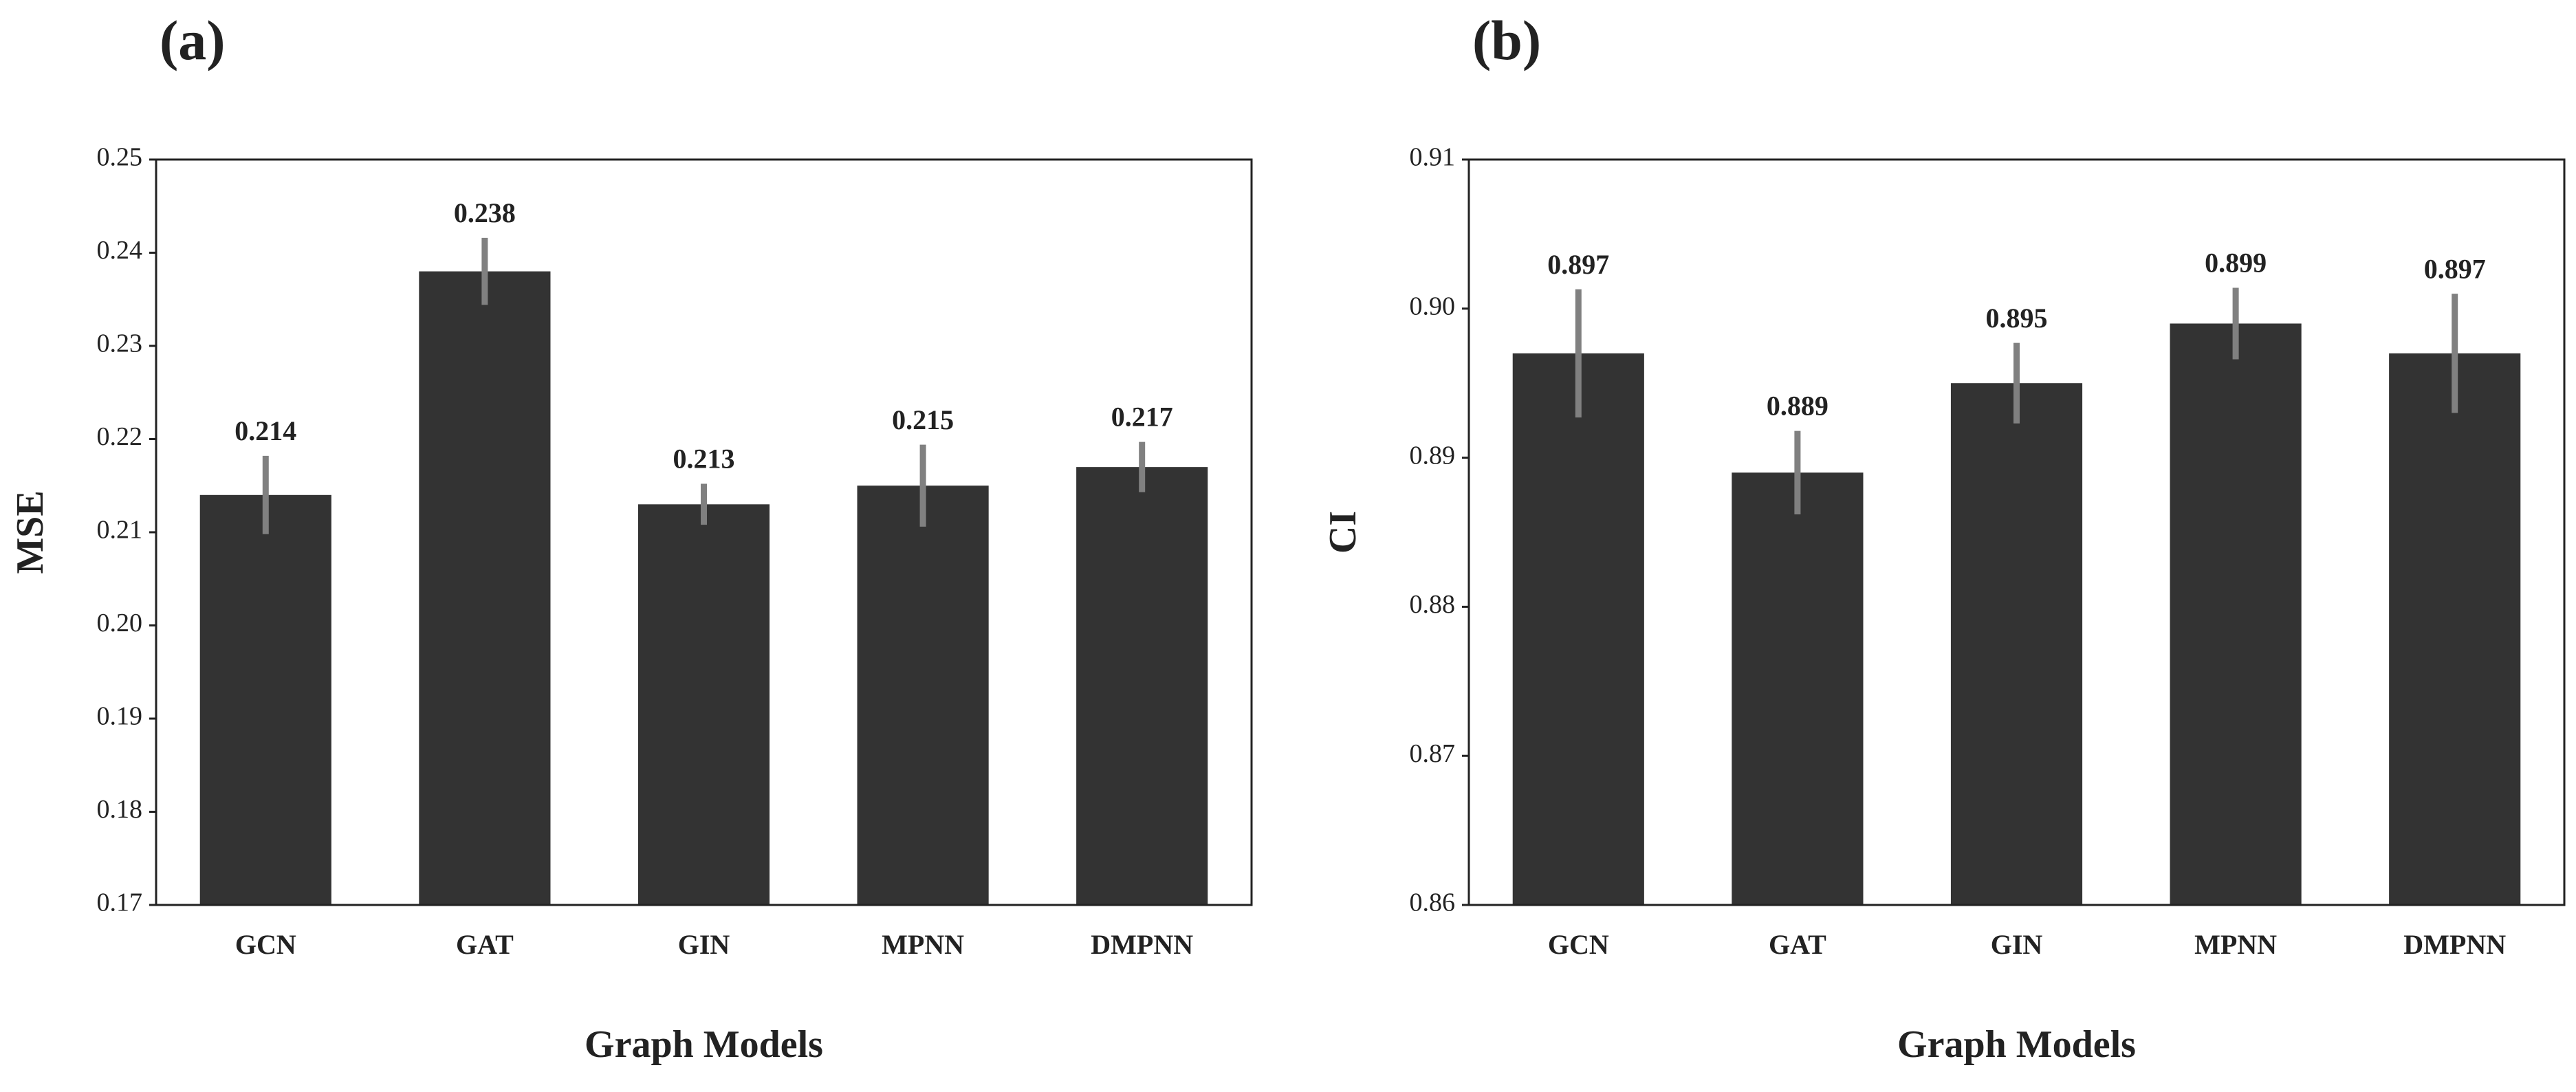 This screenshot has height=1092, width=2576. What do you see at coordinates (120, 157) in the screenshot?
I see `y-tick-label: 0.25` at bounding box center [120, 157].